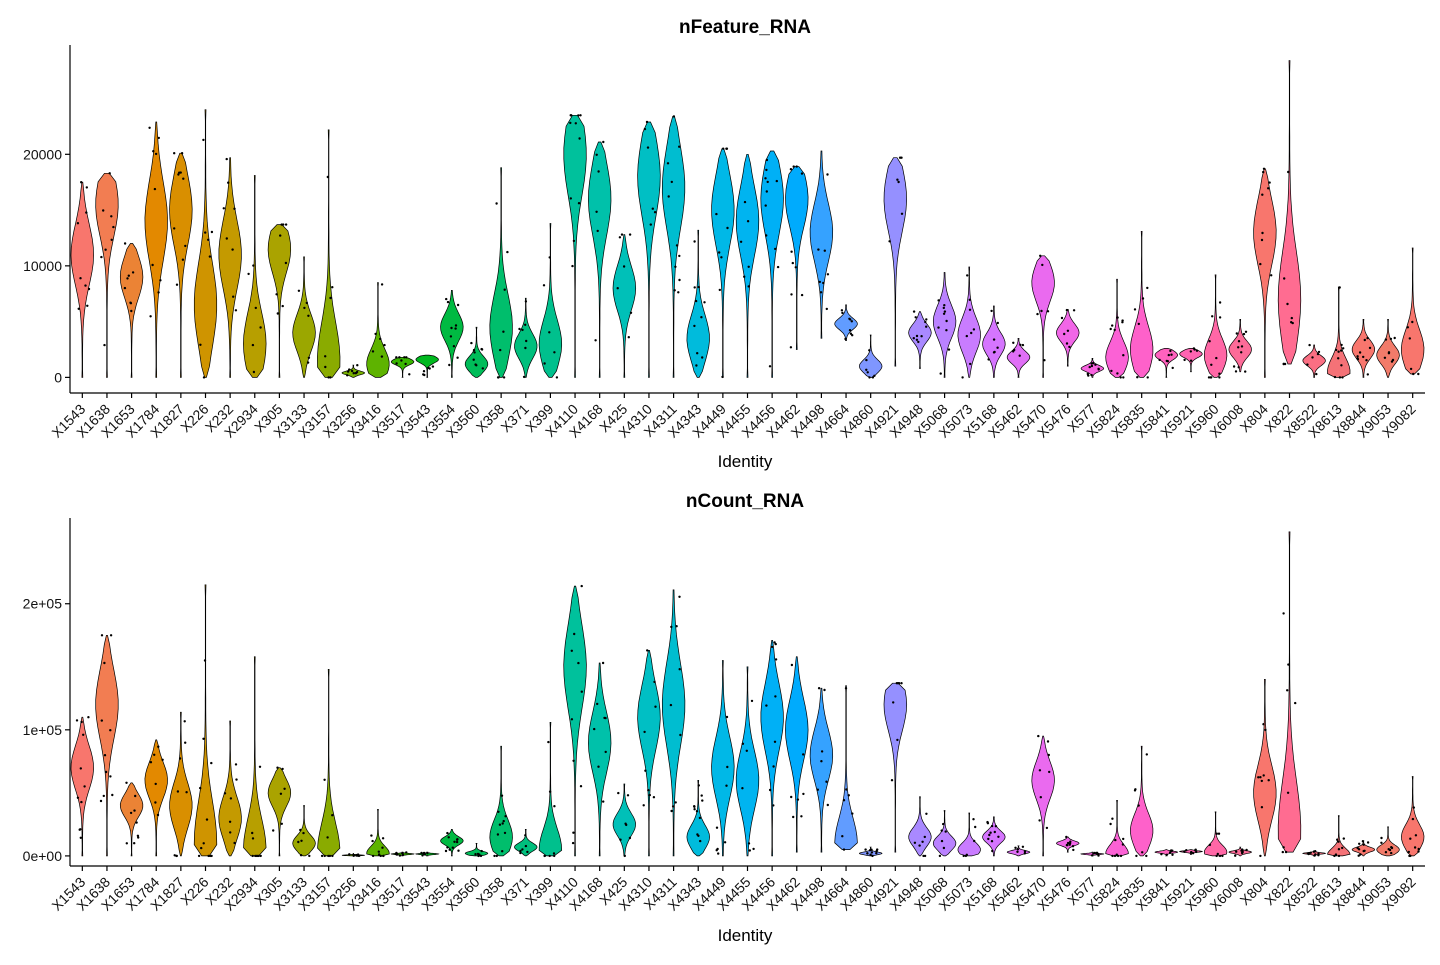 This screenshot has height=965, width=1440. What do you see at coordinates (846, 322) in the screenshot?
I see `violin-X4664` at bounding box center [846, 322].